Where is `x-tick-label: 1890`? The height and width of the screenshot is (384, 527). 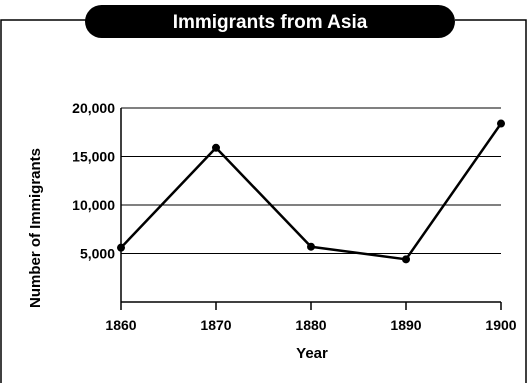
x-tick-label: 1890 is located at coordinates (405, 325).